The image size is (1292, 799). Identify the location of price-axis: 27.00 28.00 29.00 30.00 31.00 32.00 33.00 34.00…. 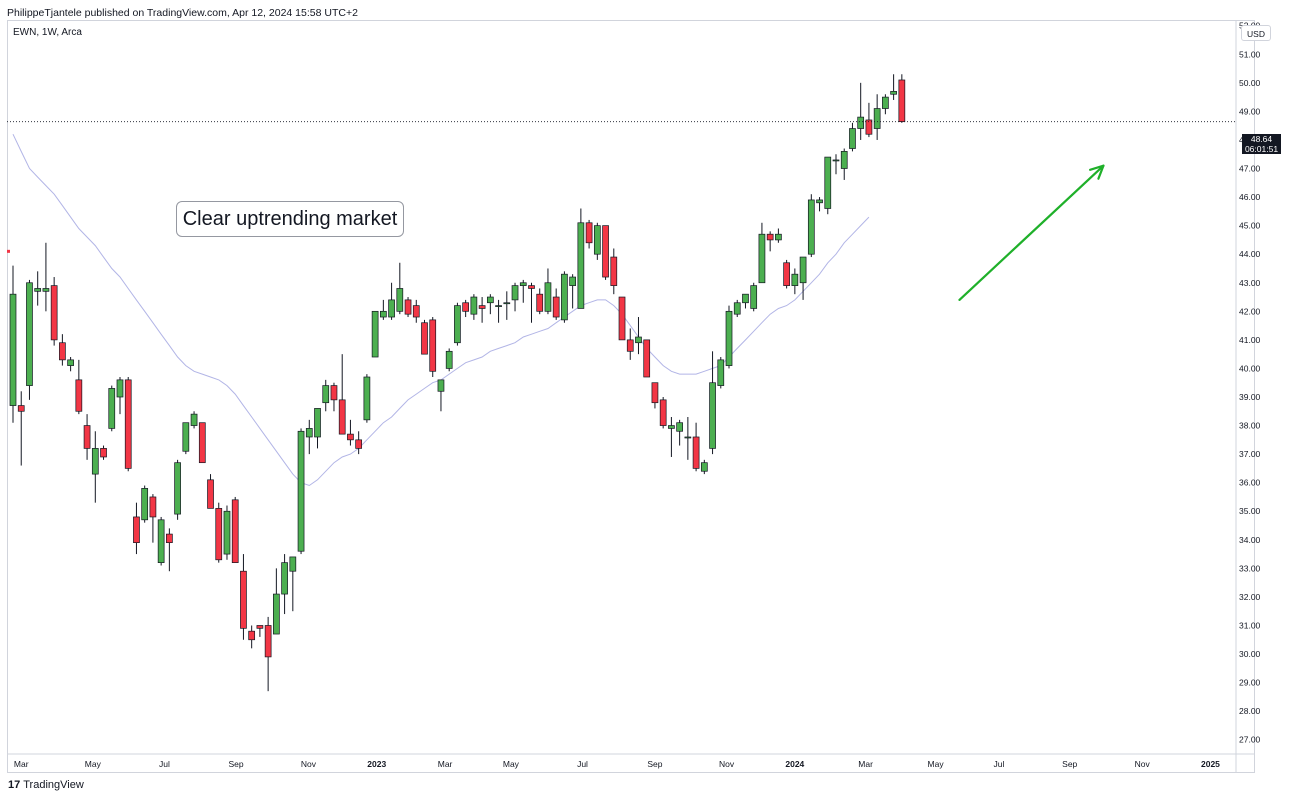
(1248, 396).